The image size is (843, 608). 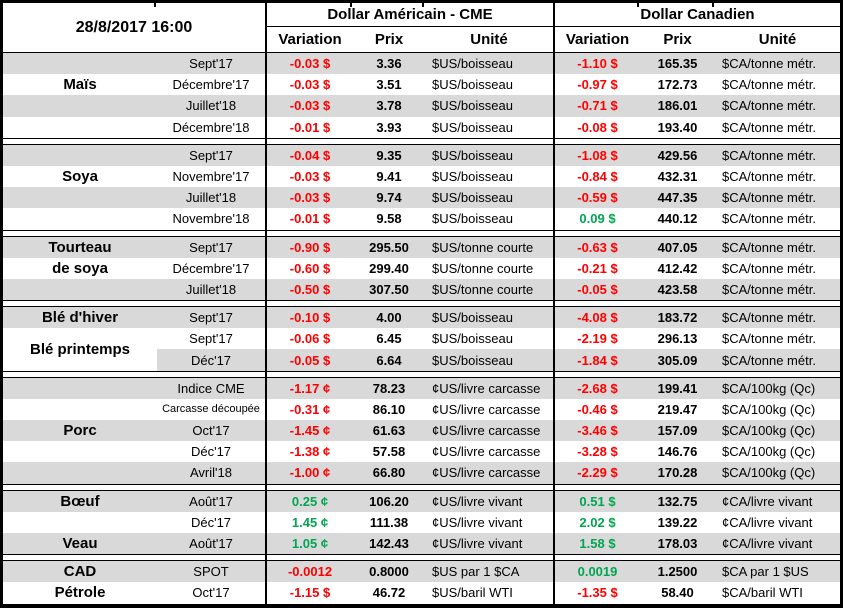 I want to click on cell-ca-prix: 1.2500, so click(x=677, y=572).